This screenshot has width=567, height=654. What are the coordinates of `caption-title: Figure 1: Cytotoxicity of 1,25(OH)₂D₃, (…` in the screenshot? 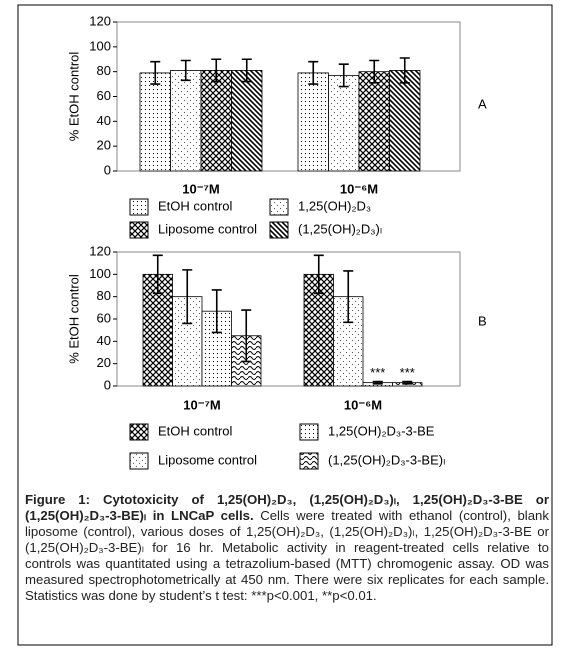 It's located at (287, 507).